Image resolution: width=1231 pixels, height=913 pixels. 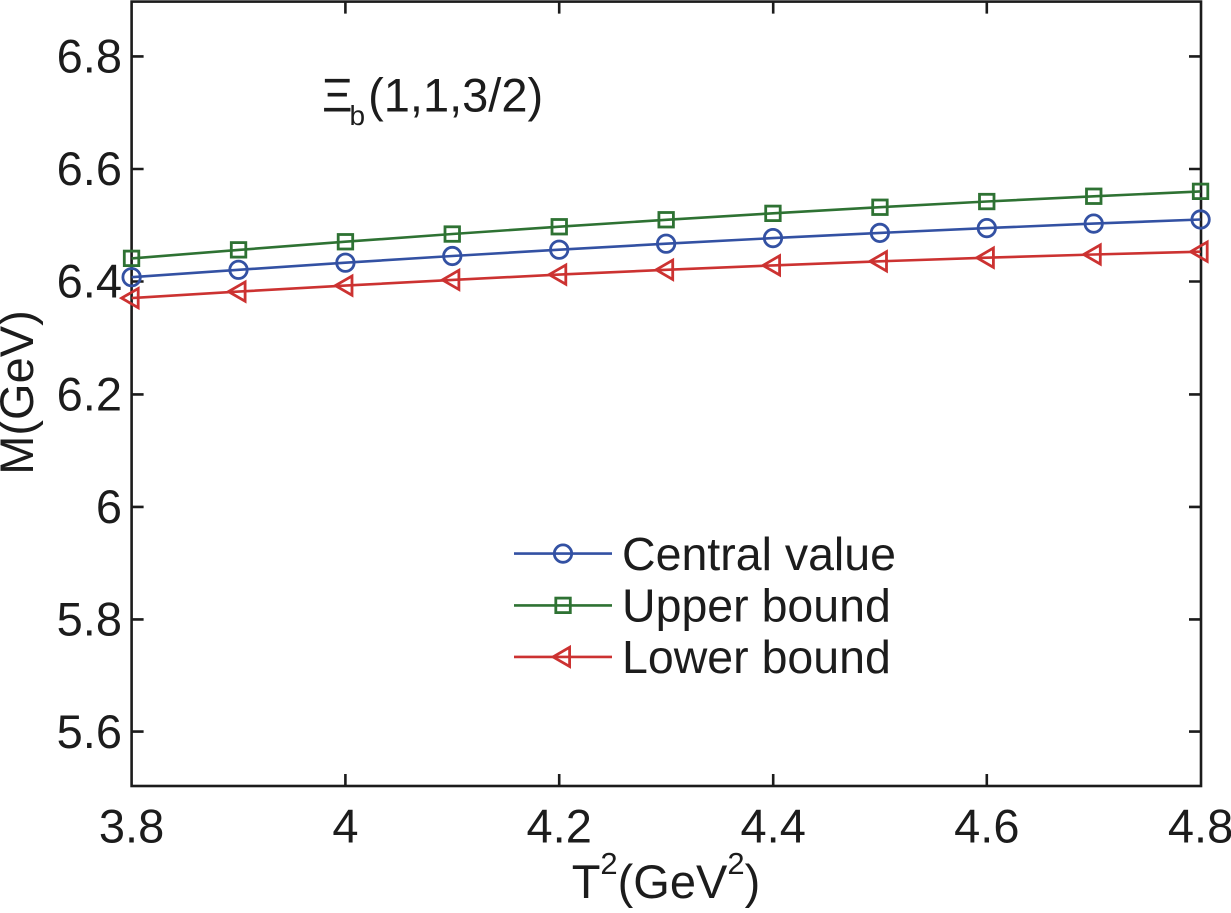 I want to click on svg-text: Upper bound, so click(x=756, y=606).